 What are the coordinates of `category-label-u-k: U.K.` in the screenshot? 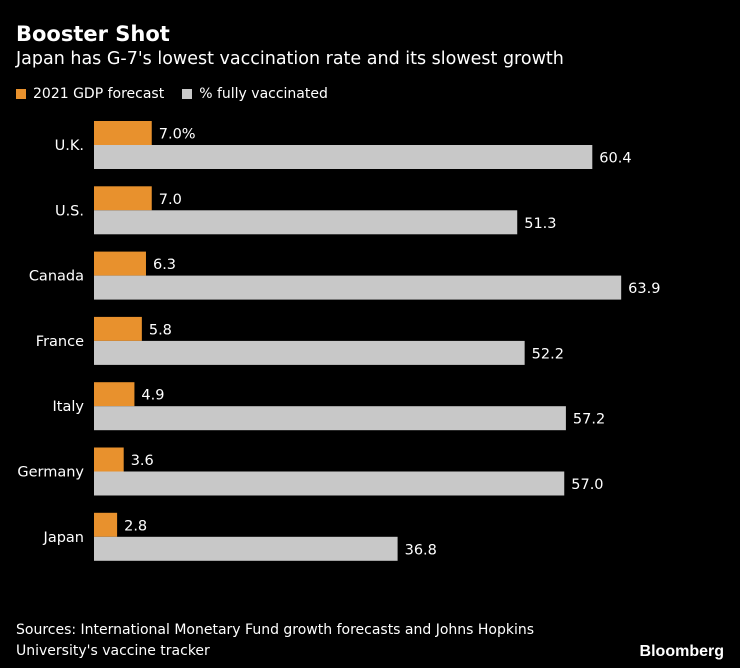 It's located at (69, 146).